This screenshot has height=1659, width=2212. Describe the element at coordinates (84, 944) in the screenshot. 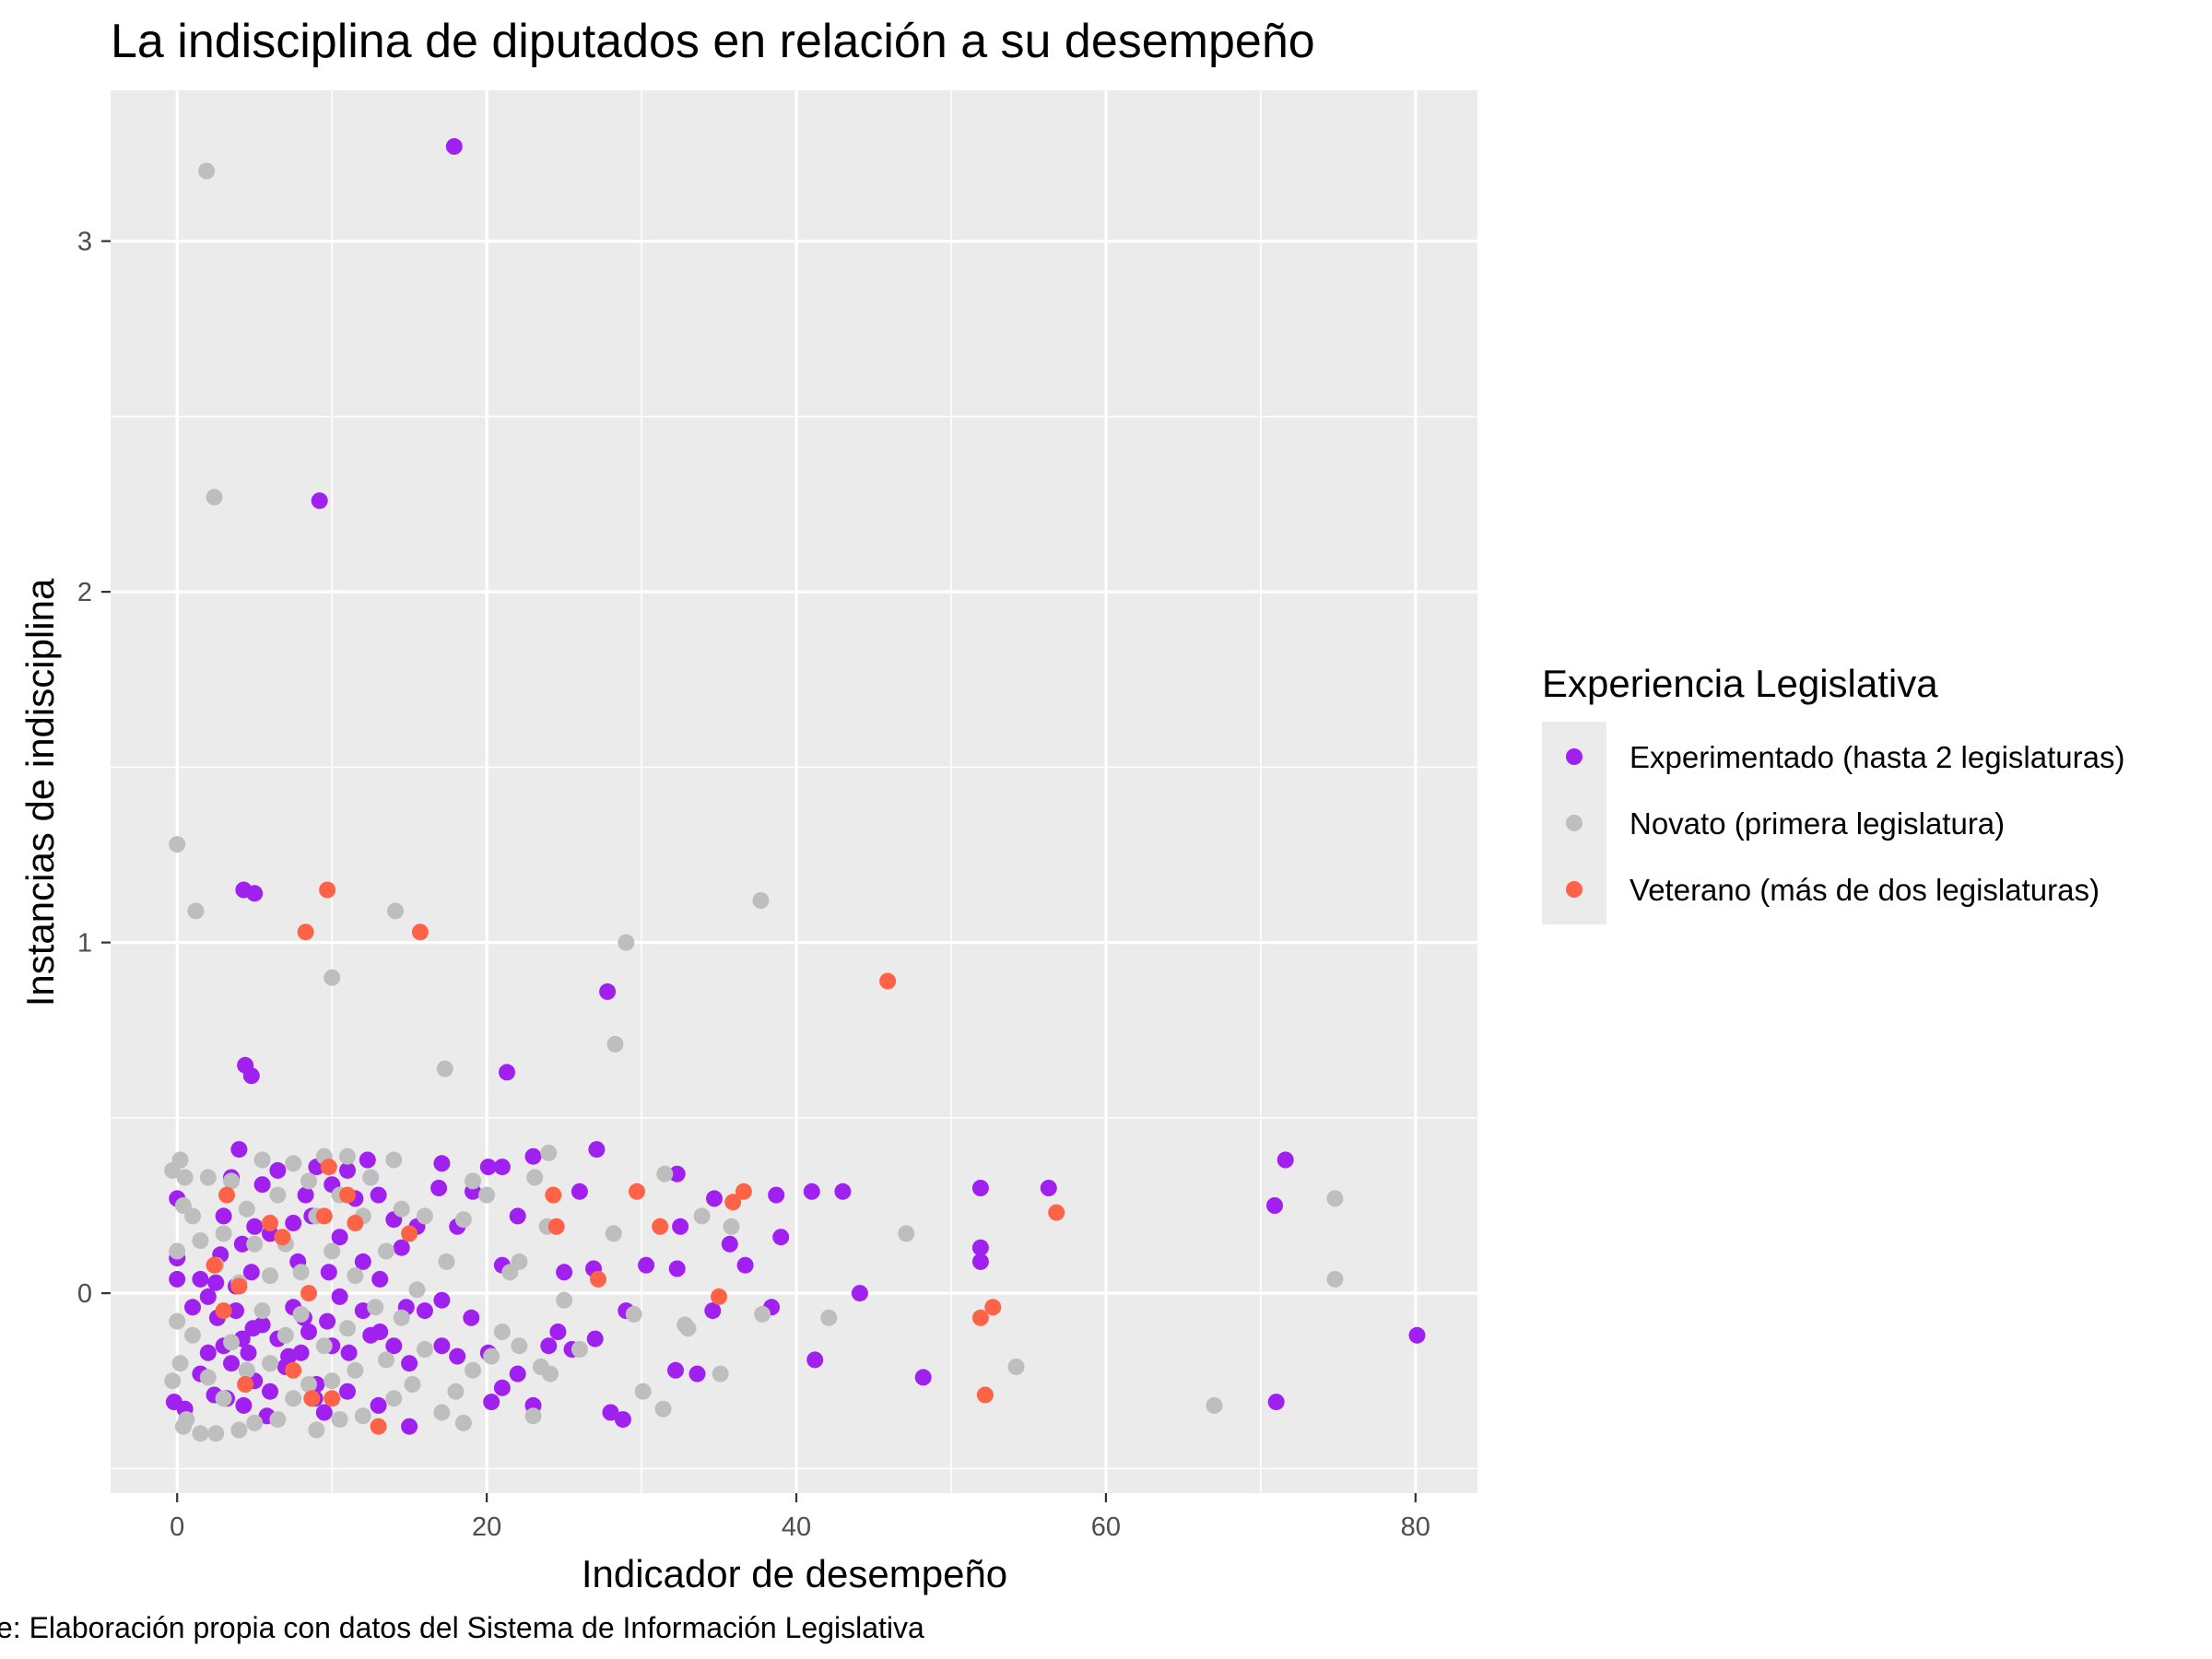

I see `y-tick-label: 1` at that location.